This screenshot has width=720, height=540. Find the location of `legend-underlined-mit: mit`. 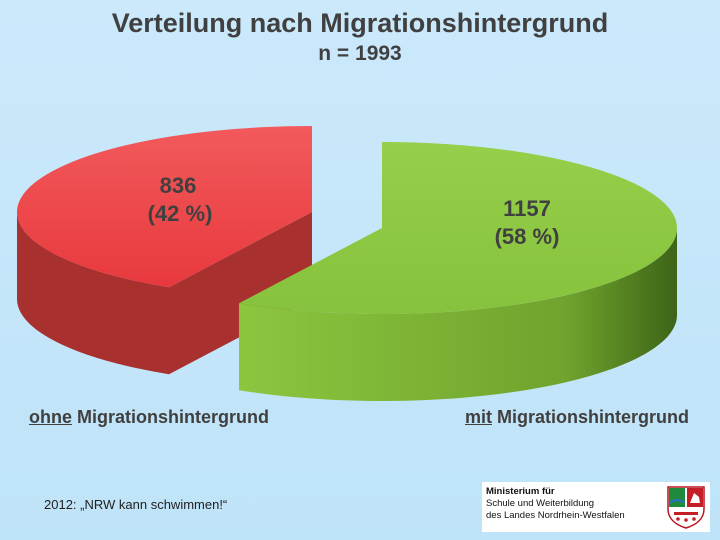

legend-underlined-mit: mit is located at coordinates (478, 417).